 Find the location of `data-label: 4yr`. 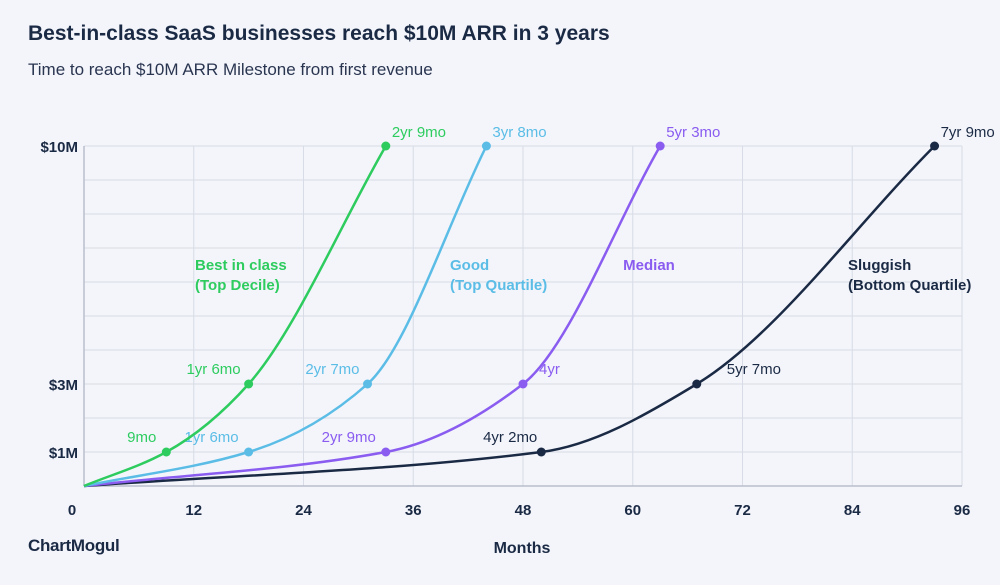

data-label: 4yr is located at coordinates (549, 369).